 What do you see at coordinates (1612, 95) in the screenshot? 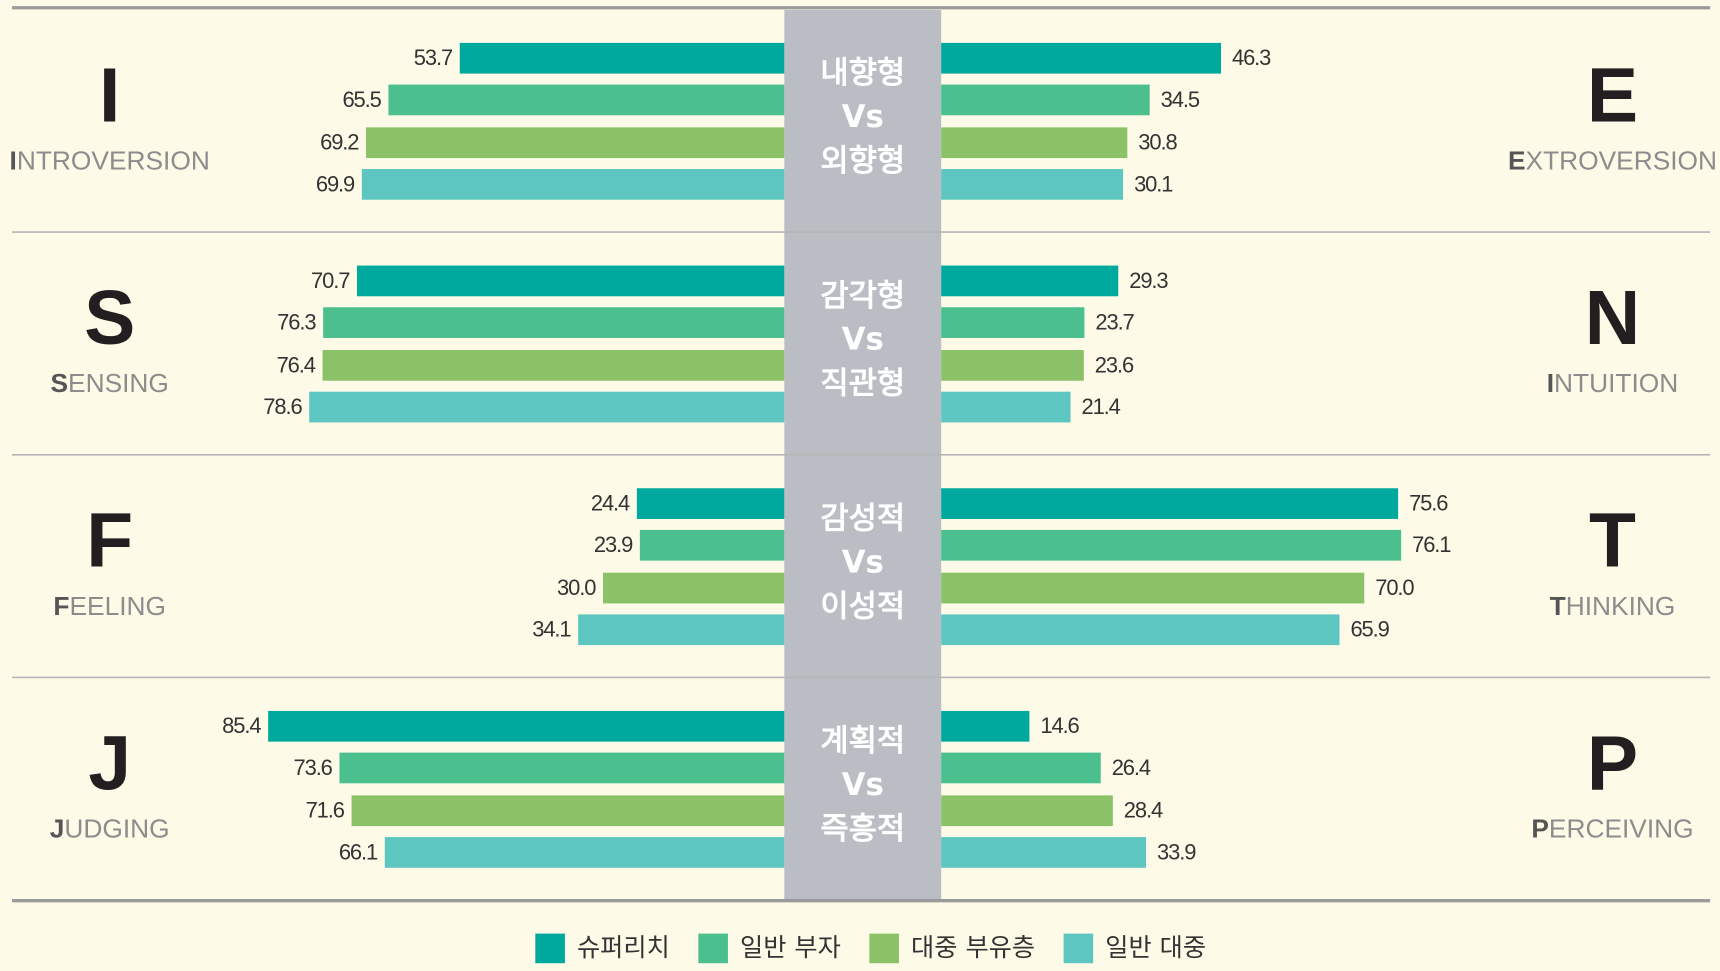
I see `type-letter: E` at bounding box center [1612, 95].